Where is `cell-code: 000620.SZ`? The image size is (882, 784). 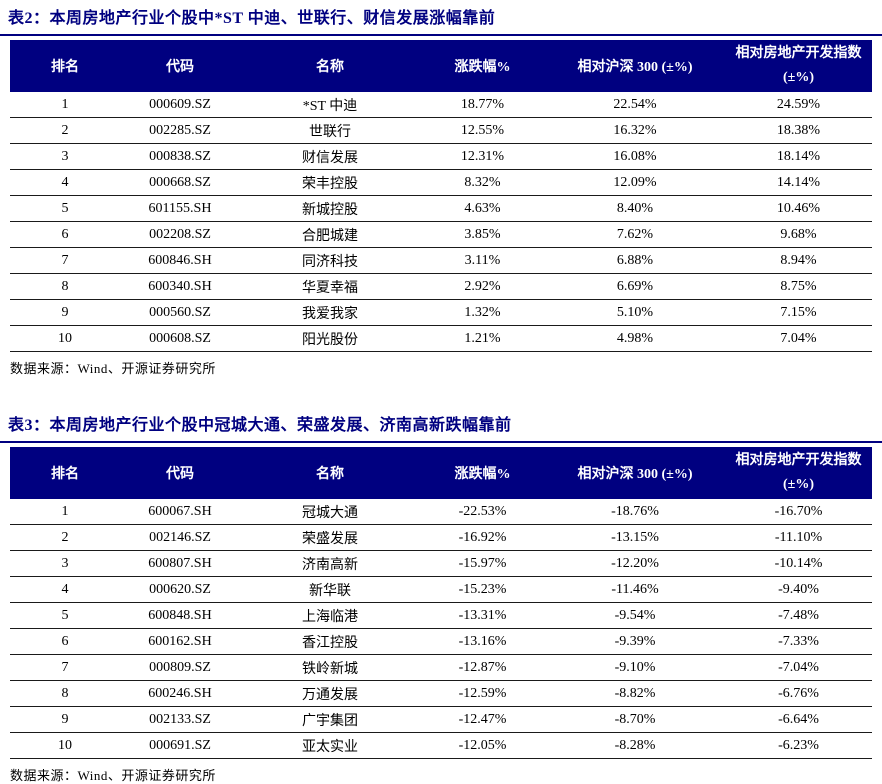 cell-code: 000620.SZ is located at coordinates (180, 589).